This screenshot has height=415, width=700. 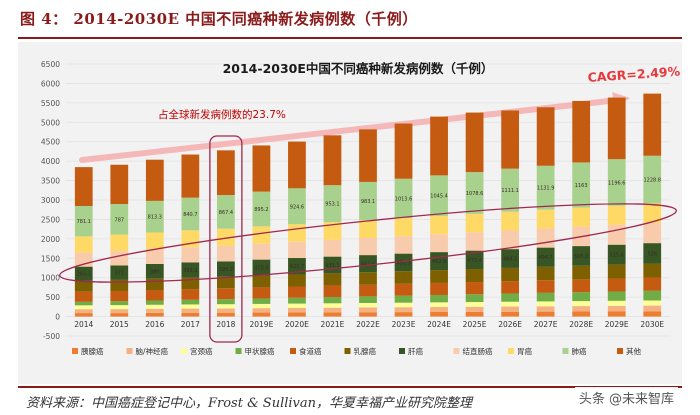 I want to click on lung-data-label: 924.6, so click(x=297, y=207).